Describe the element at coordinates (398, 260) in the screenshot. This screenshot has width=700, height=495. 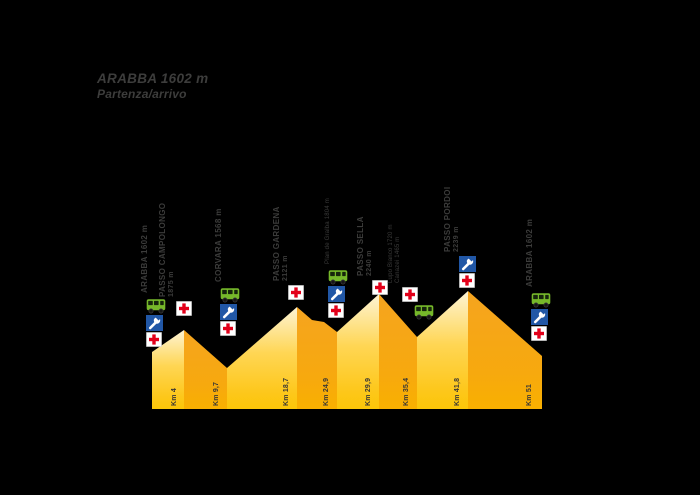
I see `station-label-line: Canazei 1465 m` at that location.